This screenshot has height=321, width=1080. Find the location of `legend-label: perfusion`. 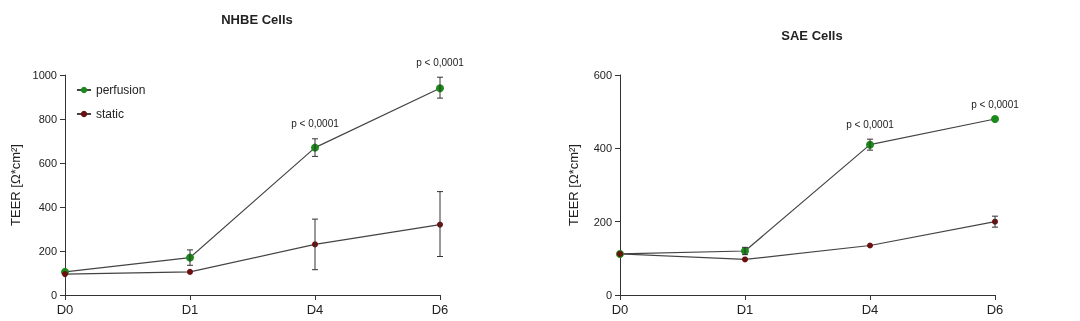

legend-label: perfusion is located at coordinates (121, 90).